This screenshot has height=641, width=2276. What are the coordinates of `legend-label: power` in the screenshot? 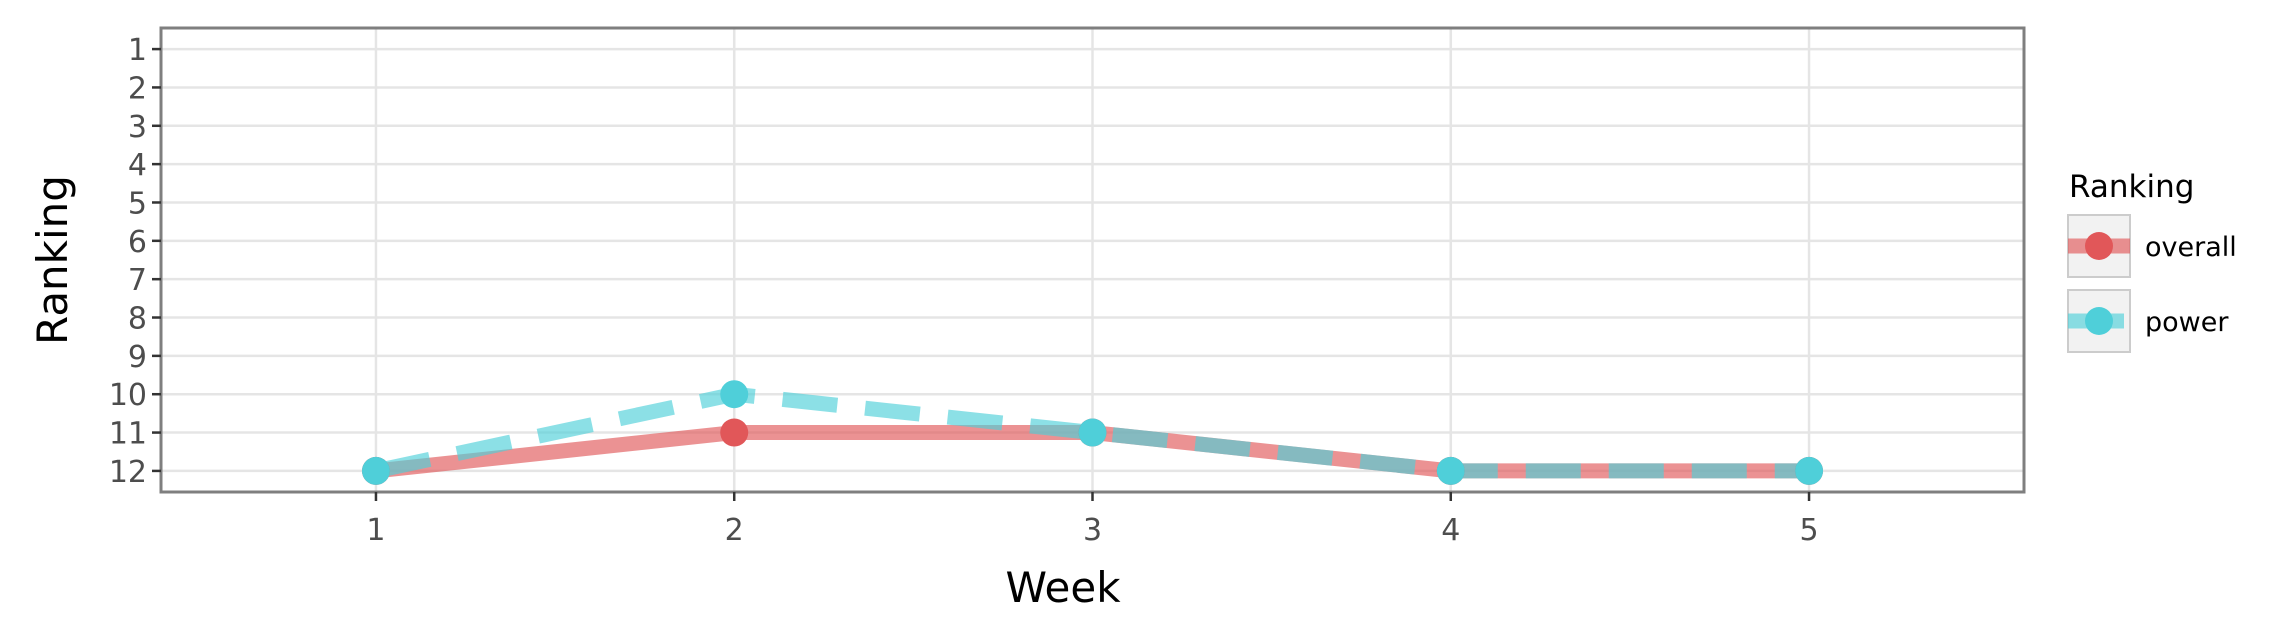 It's located at (2187, 322).